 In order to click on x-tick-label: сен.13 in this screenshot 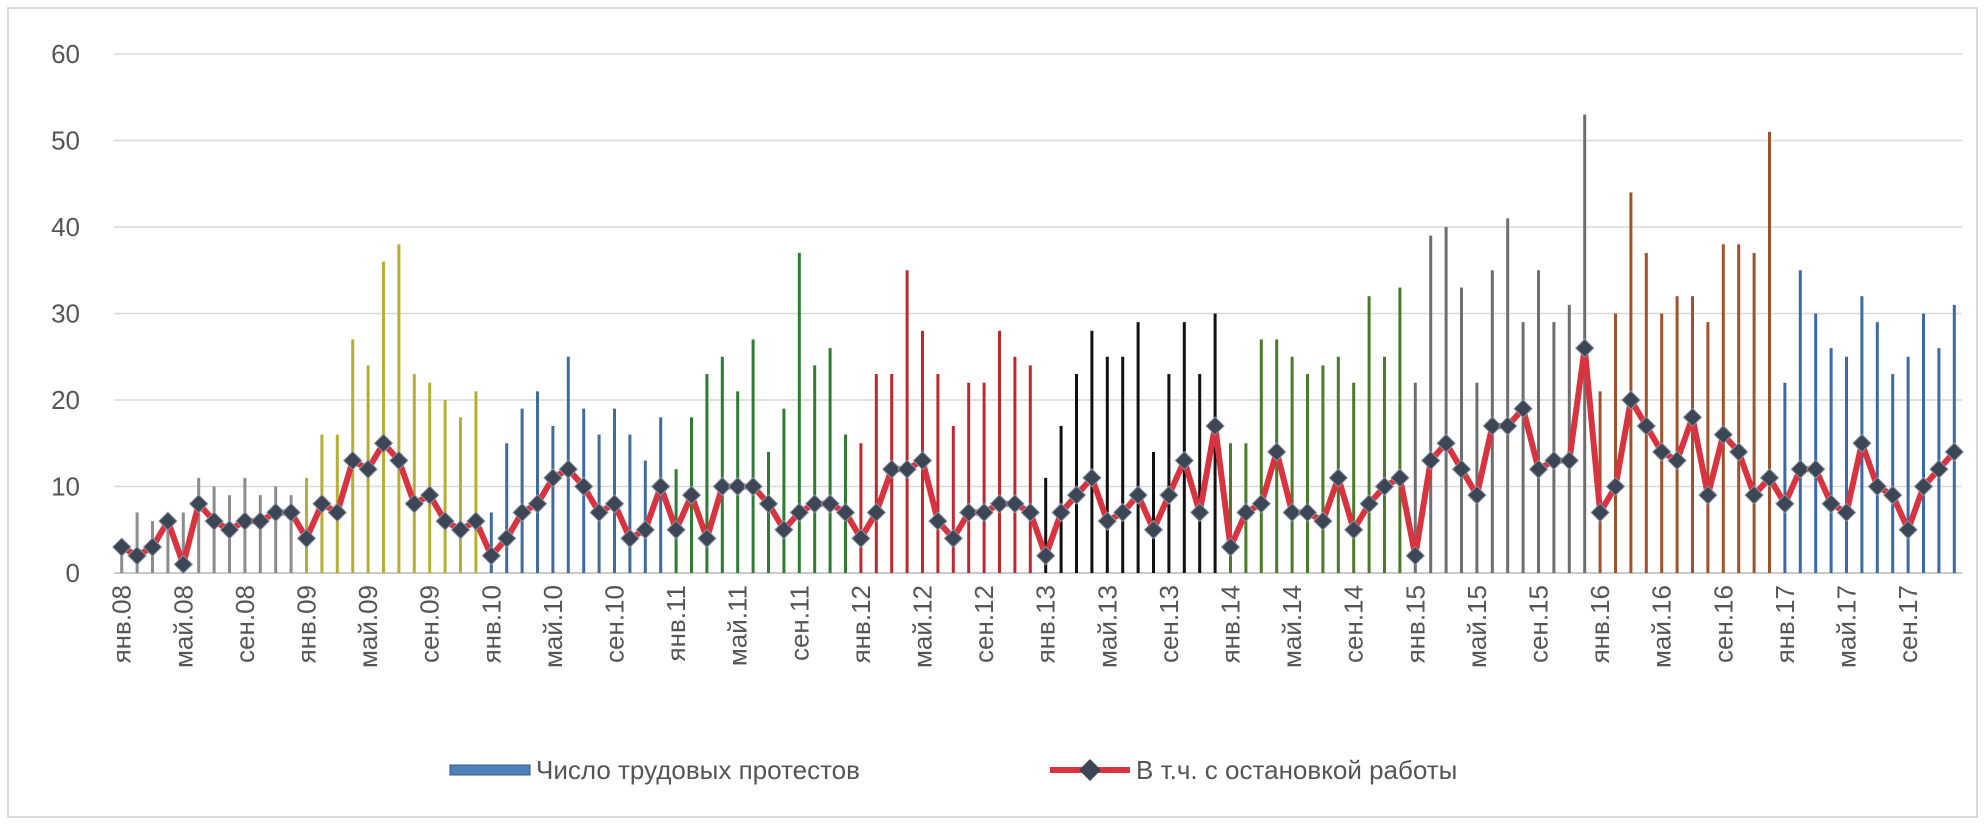, I will do `click(1169, 624)`.